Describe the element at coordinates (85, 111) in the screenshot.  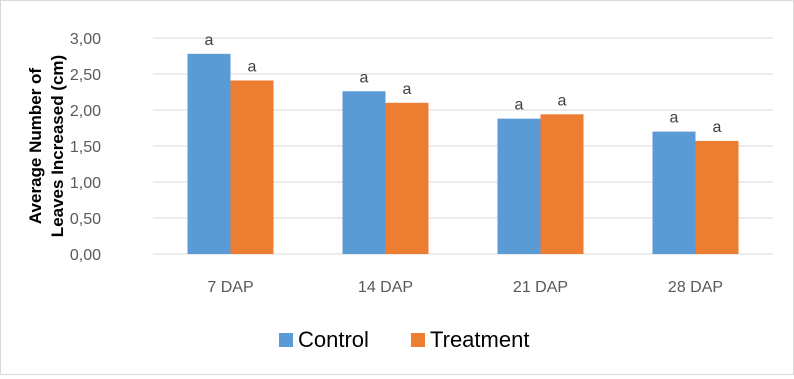
I see `y-tick-label: 2,00` at that location.